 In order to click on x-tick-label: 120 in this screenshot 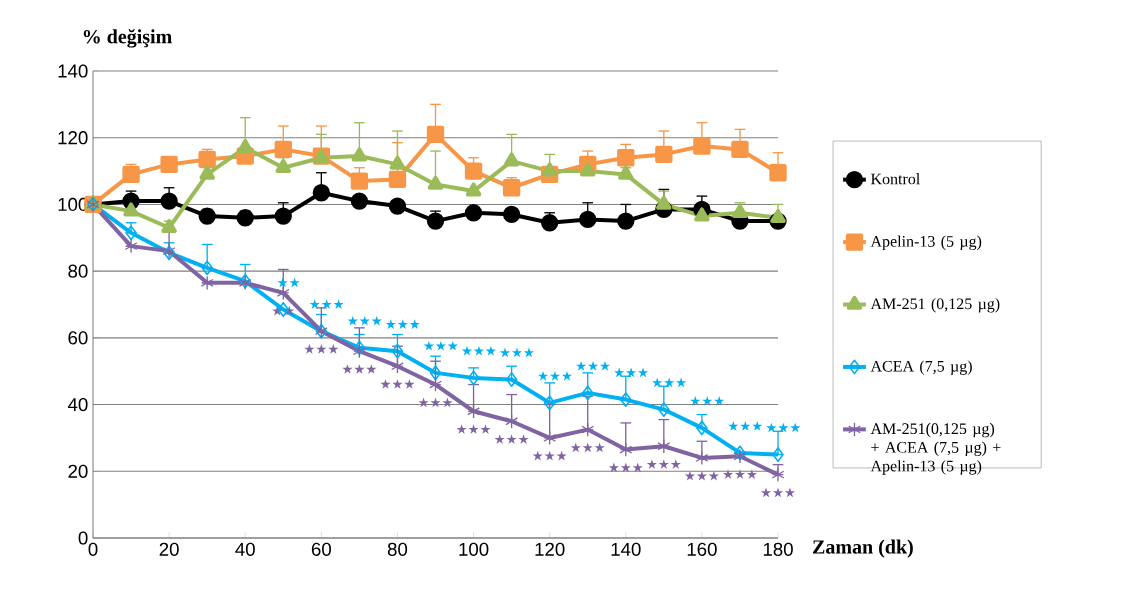, I will do `click(550, 549)`.